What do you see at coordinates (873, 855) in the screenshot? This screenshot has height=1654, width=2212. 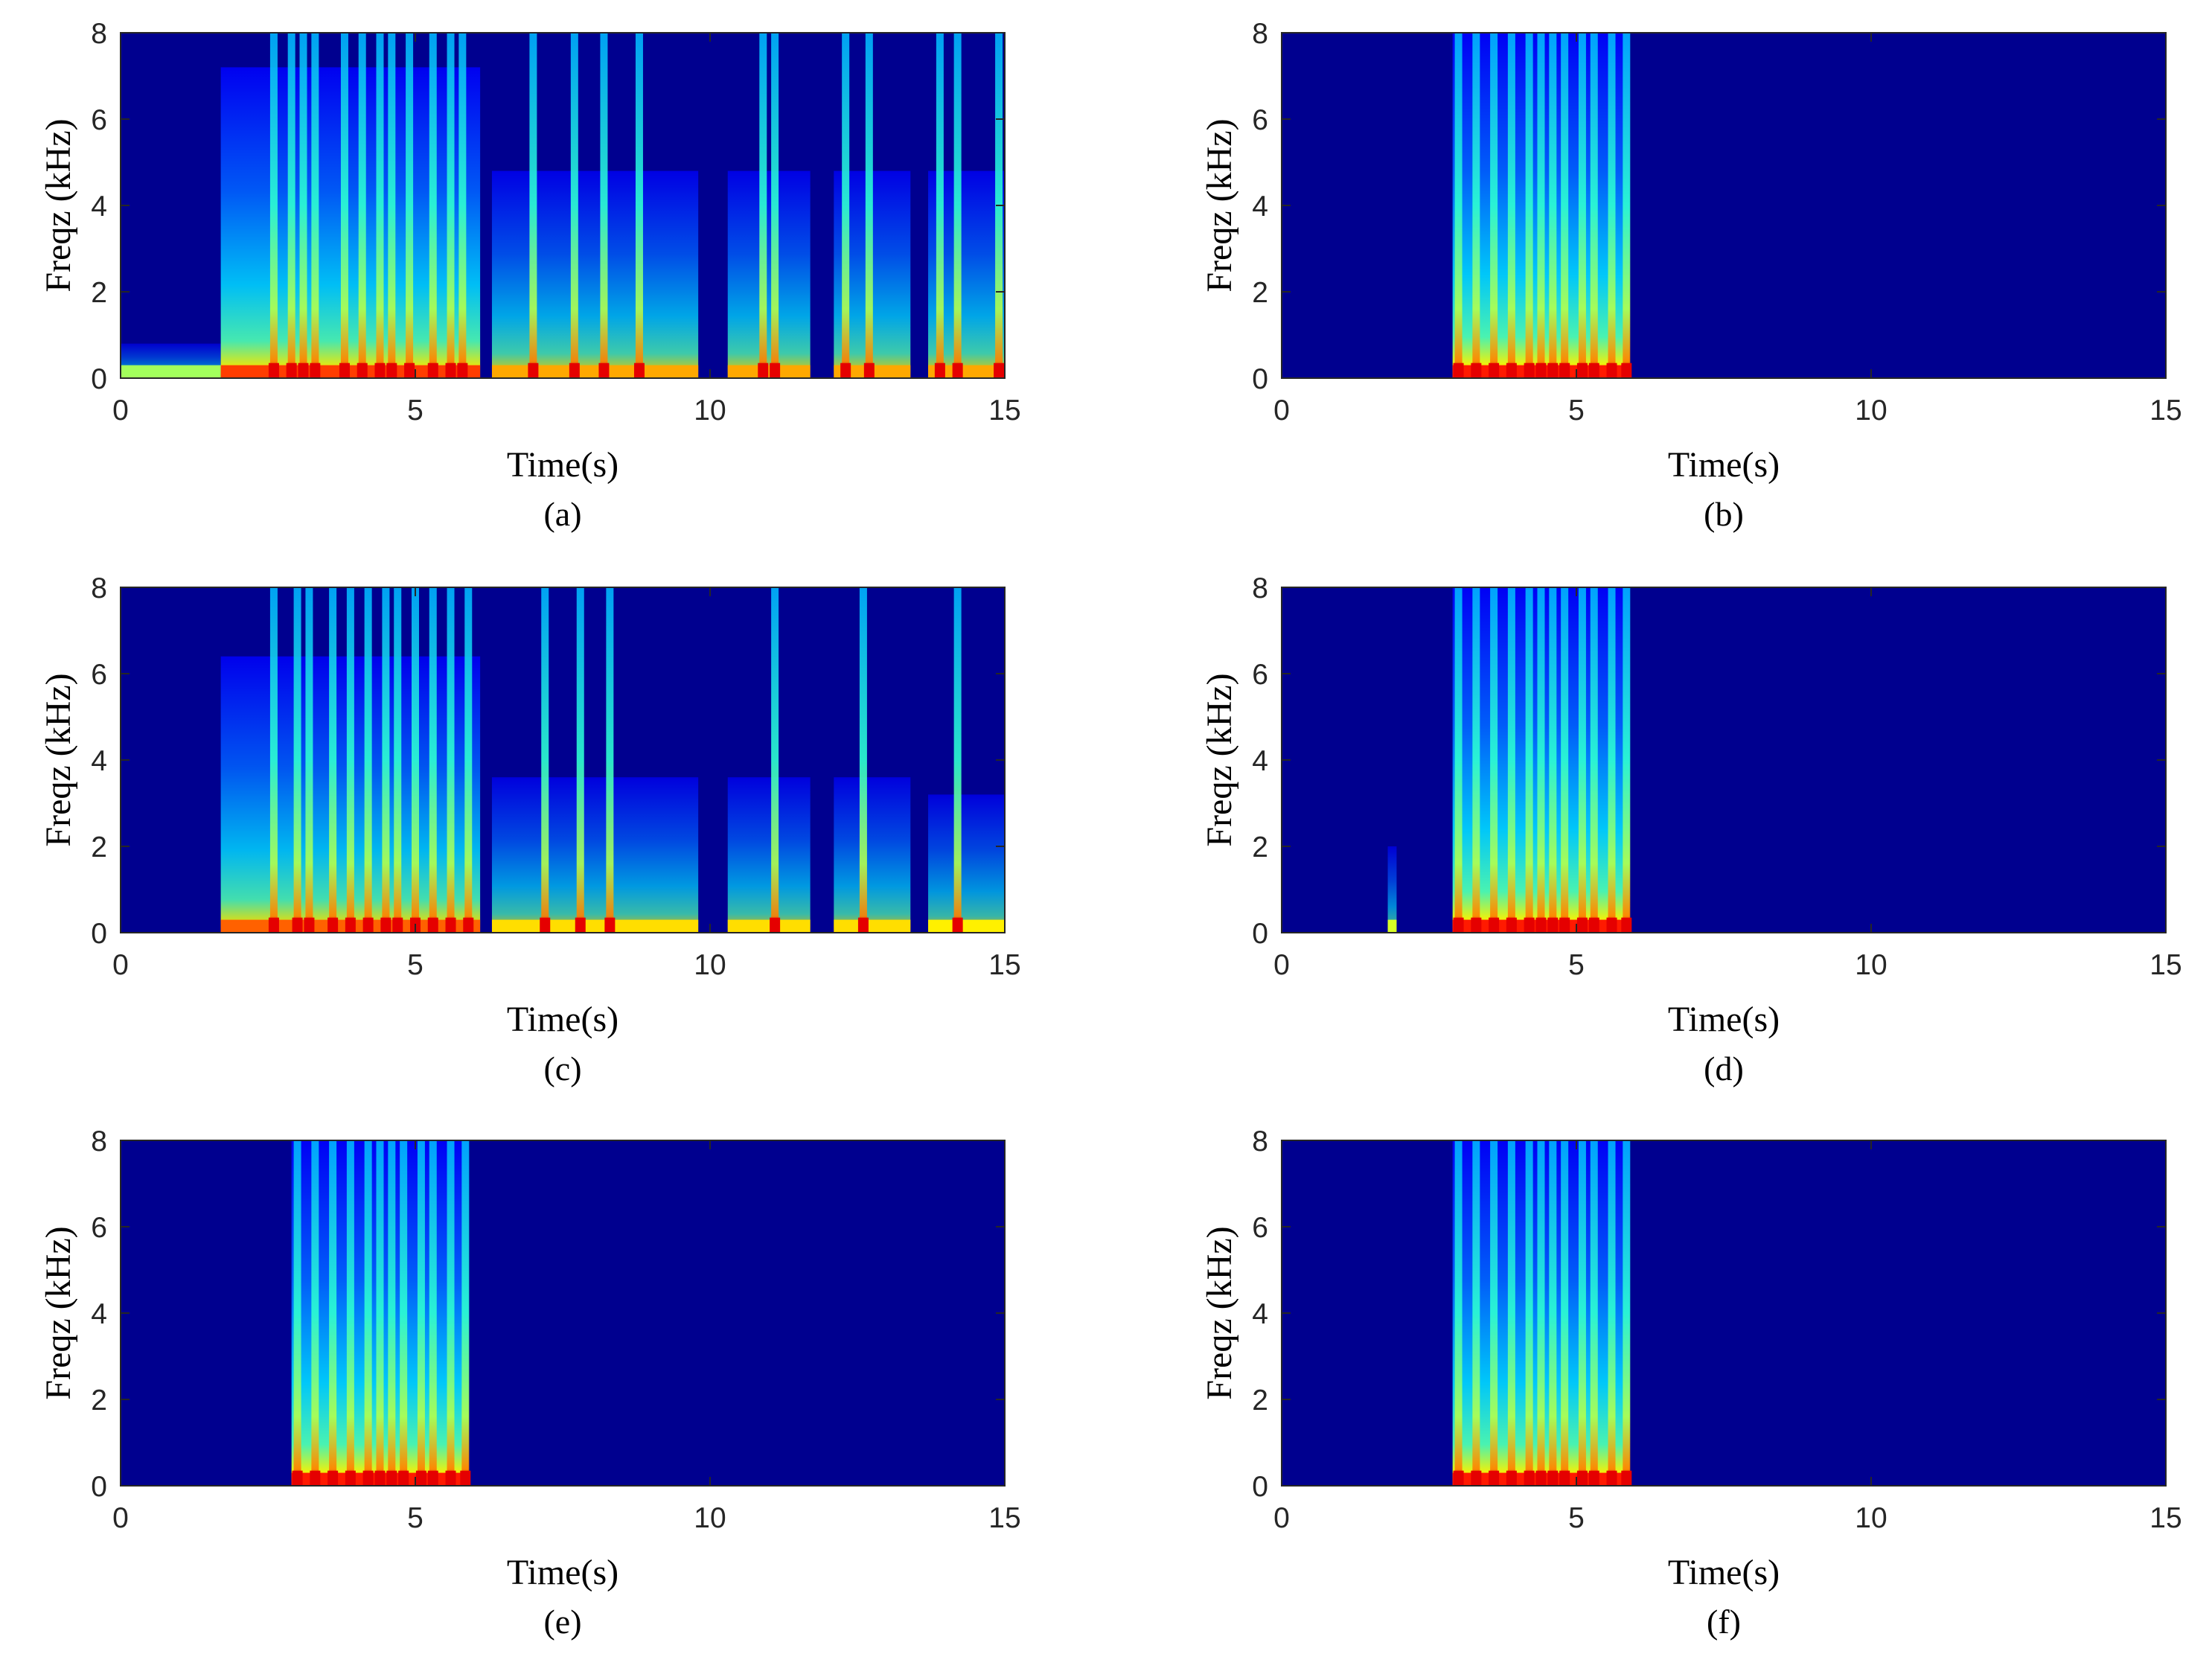 I see `spectral-energy-region` at bounding box center [873, 855].